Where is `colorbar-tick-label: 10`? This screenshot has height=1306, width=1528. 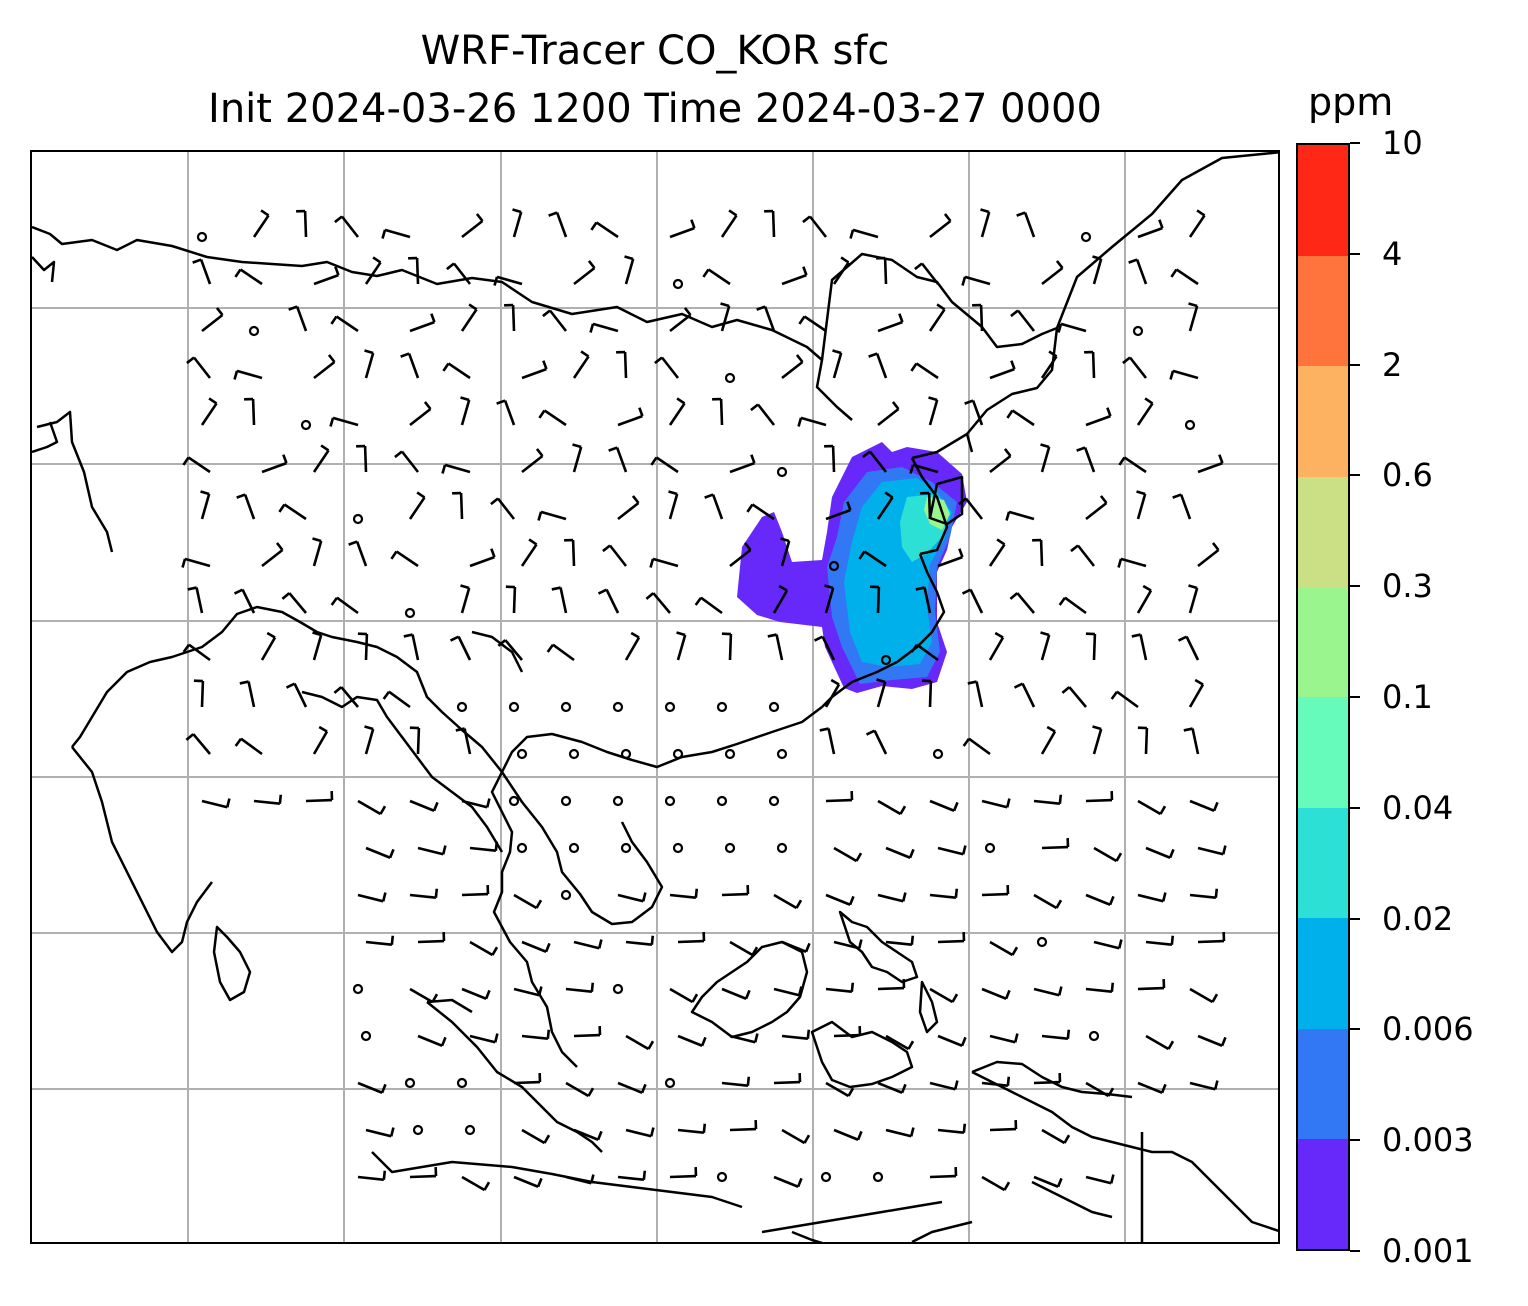
colorbar-tick-label: 10 is located at coordinates (1402, 143).